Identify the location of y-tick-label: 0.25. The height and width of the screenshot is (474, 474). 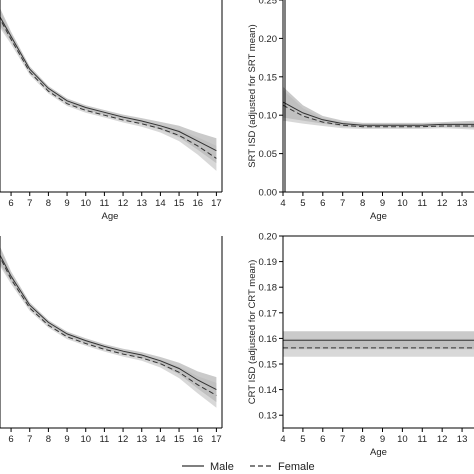
(268, 3).